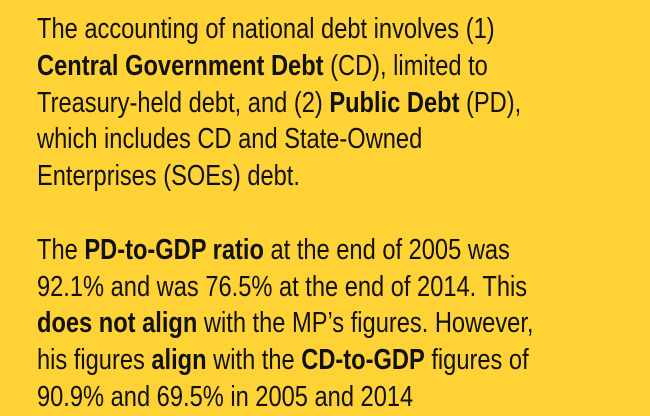  Describe the element at coordinates (225, 396) in the screenshot. I see `text-span: 90.9% and 69.5% in 2005 and 2014` at that location.